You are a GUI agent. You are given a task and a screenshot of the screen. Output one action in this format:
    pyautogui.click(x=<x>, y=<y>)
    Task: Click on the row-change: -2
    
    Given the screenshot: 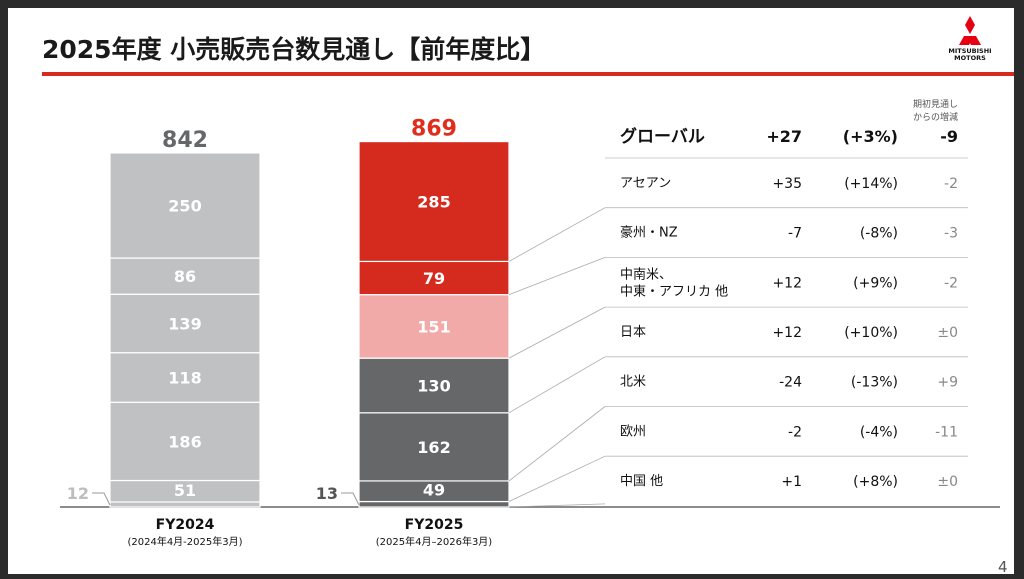 What is the action you would take?
    pyautogui.click(x=795, y=432)
    